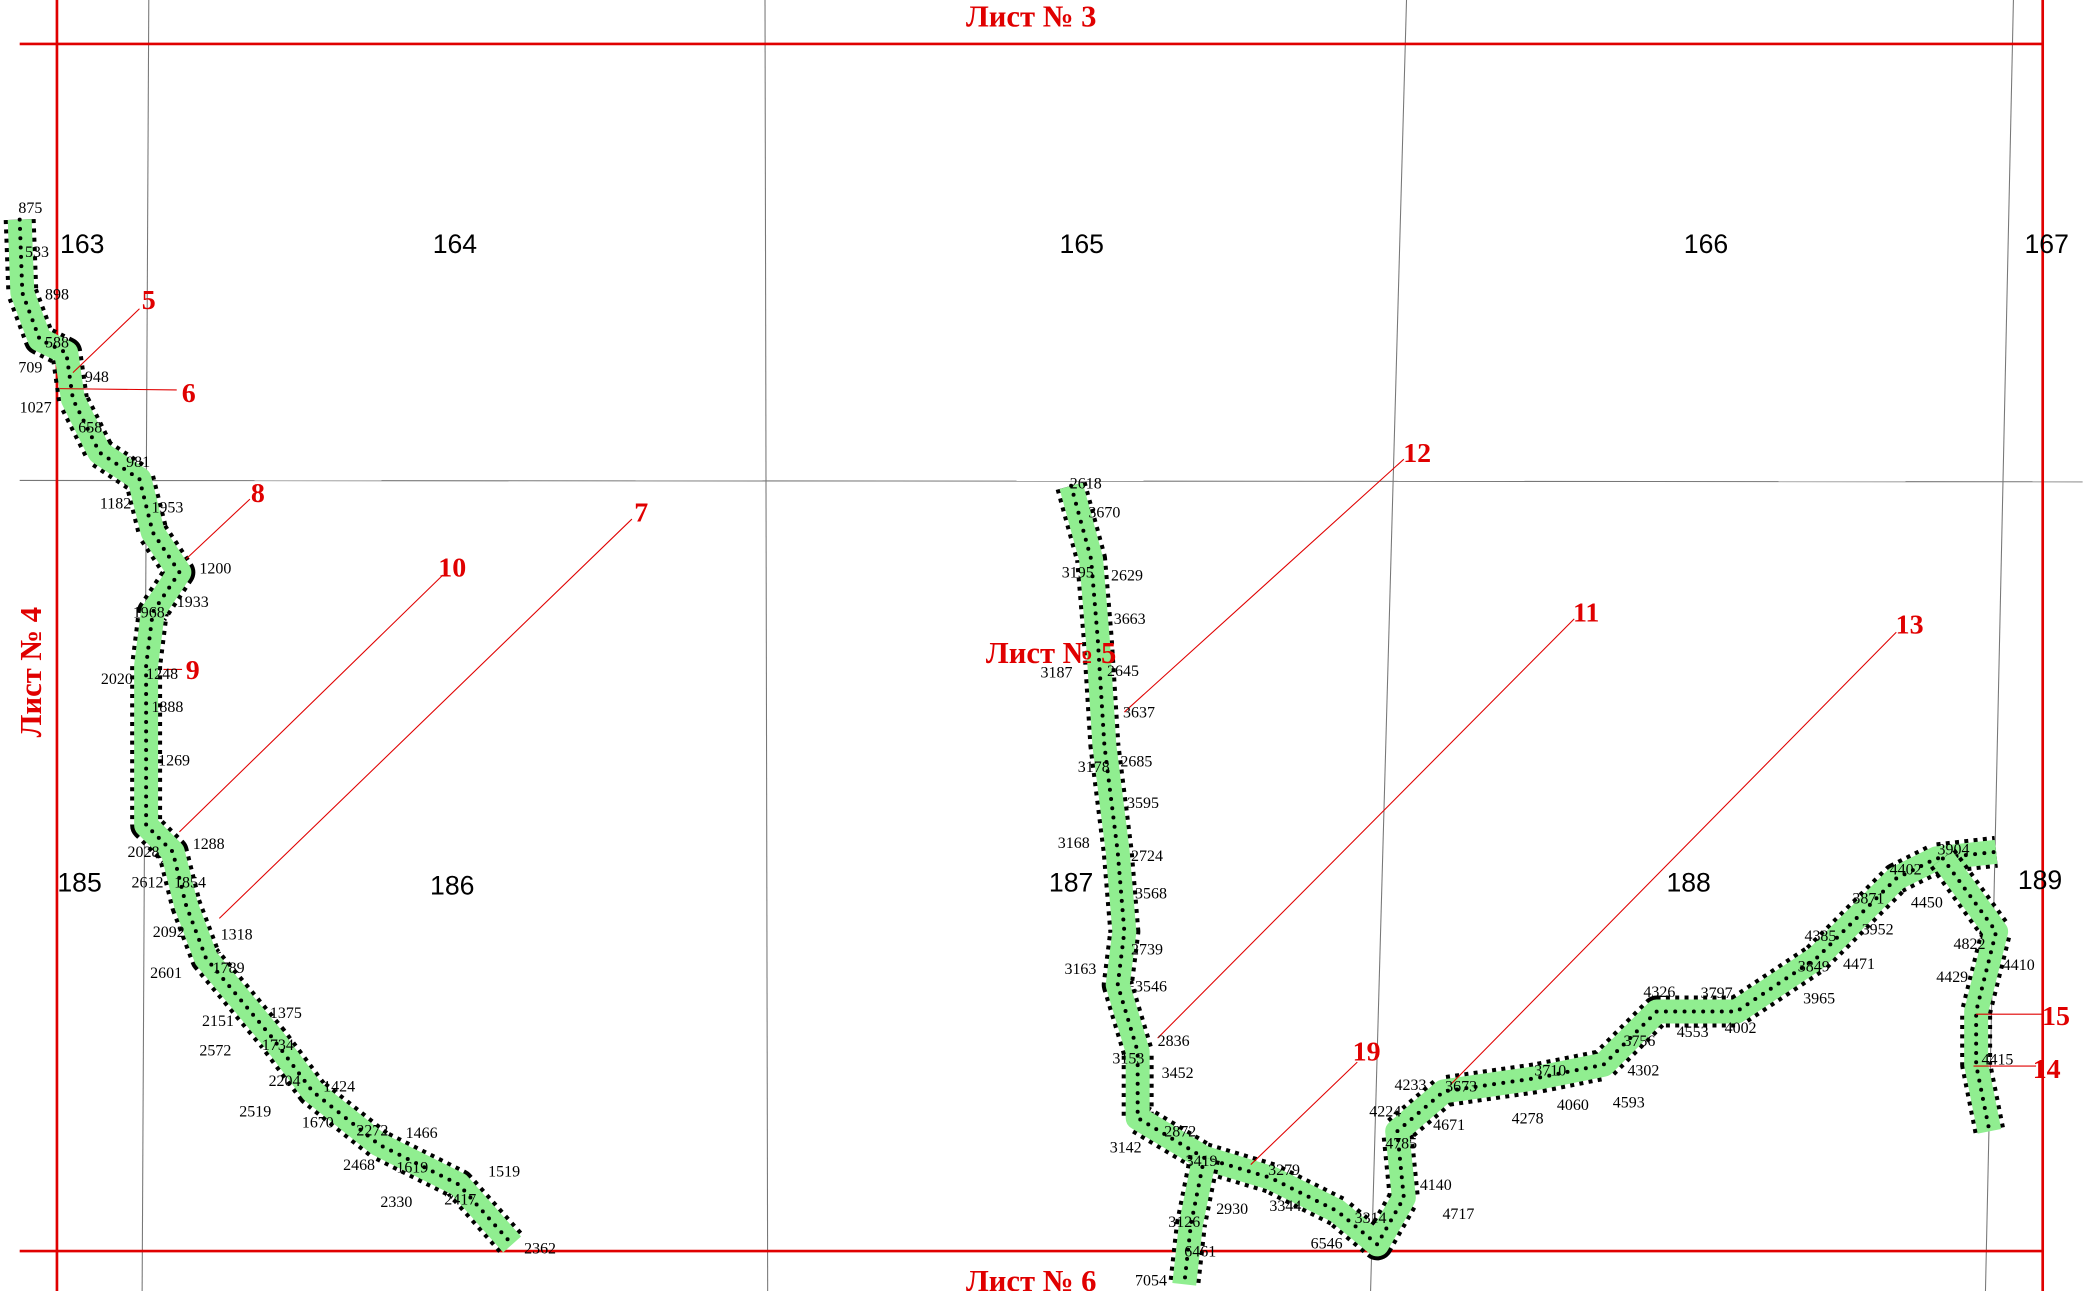 This screenshot has height=1291, width=2089. I want to click on point-number: 1888, so click(167, 707).